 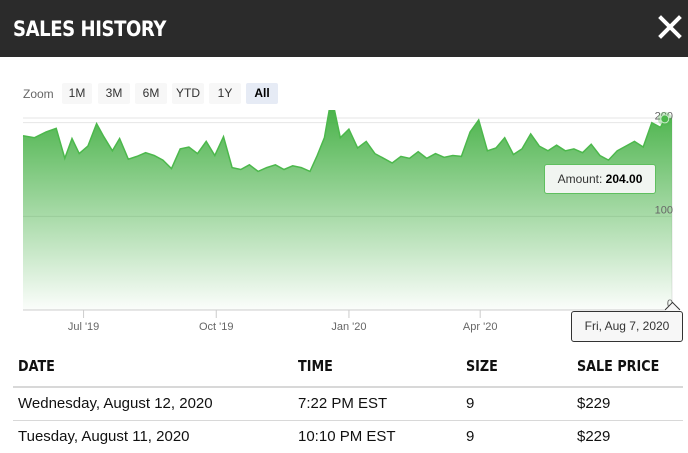 I want to click on cell-time: 10:10 PM EST, so click(x=347, y=436).